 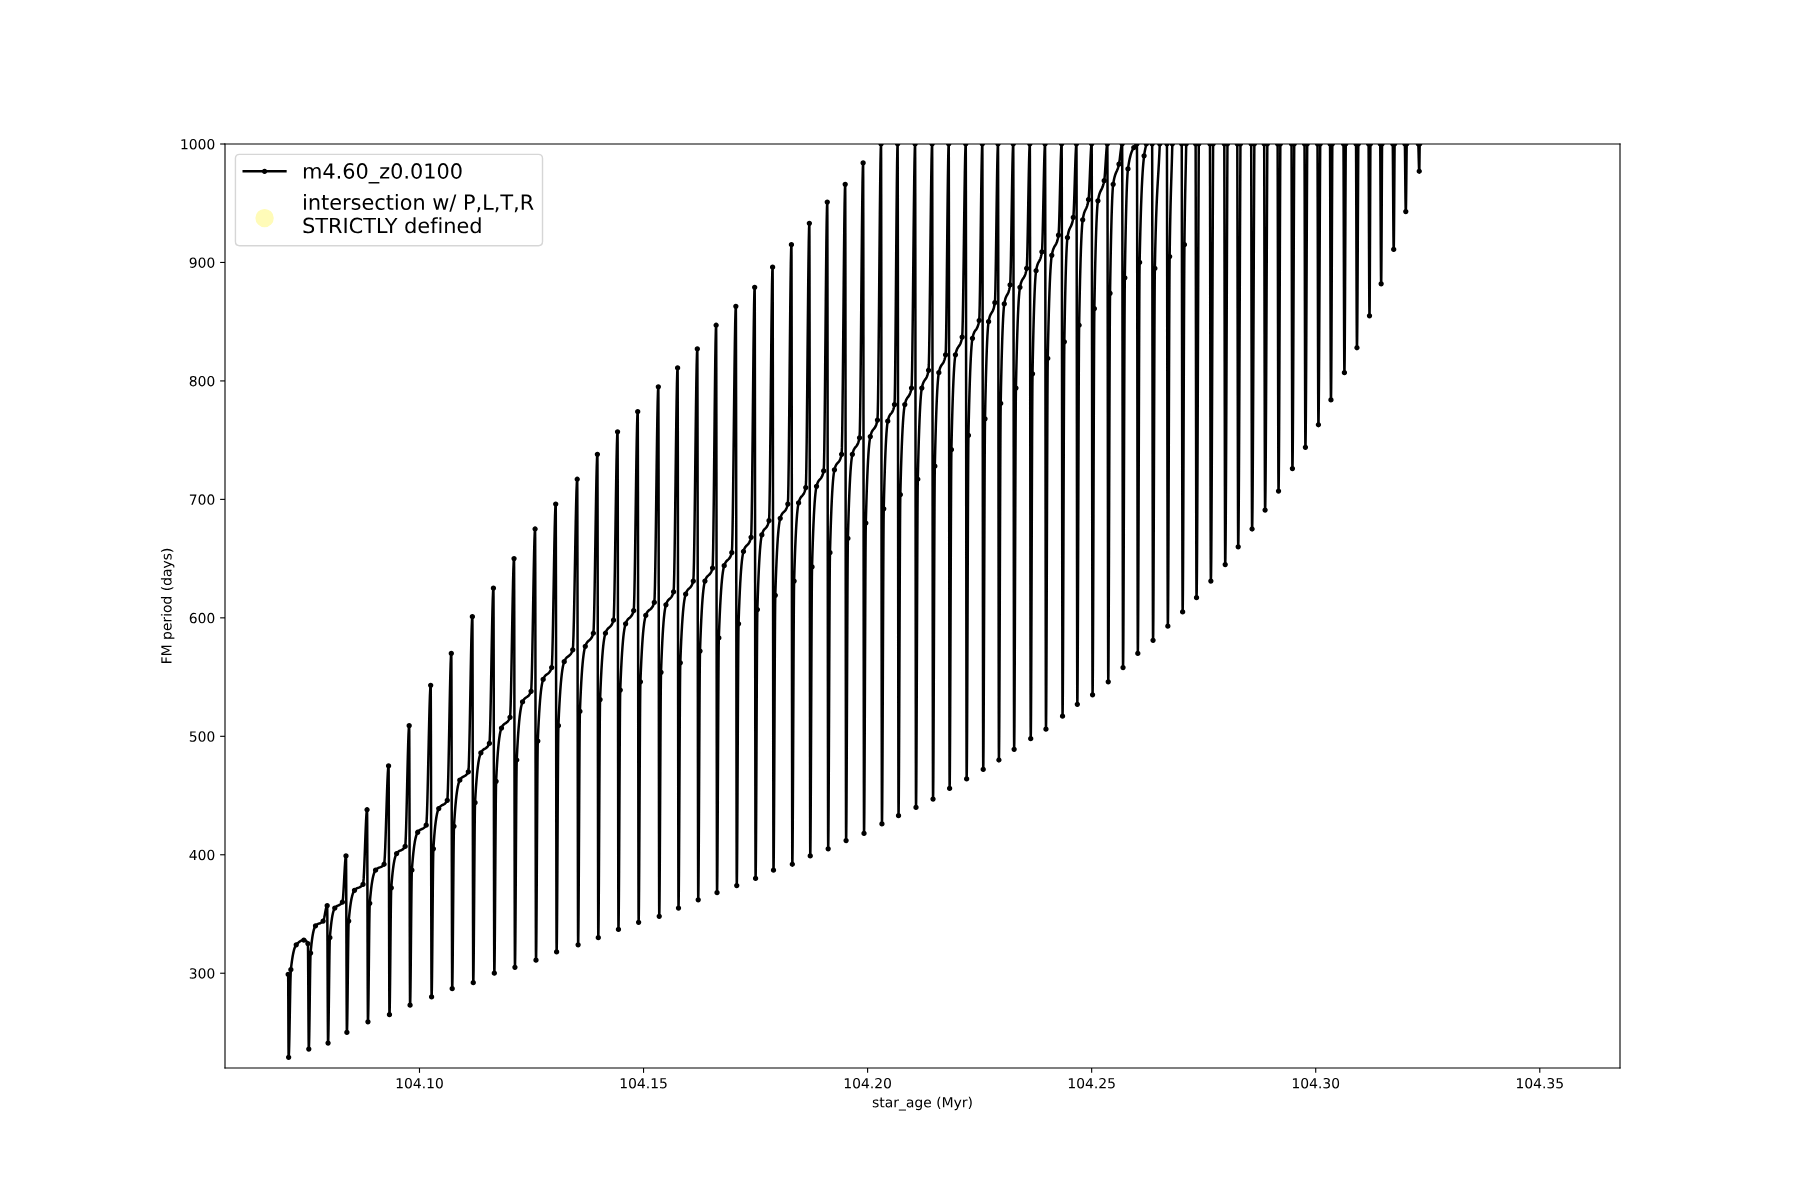 I want to click on y-tick-label: 400, so click(x=202, y=855).